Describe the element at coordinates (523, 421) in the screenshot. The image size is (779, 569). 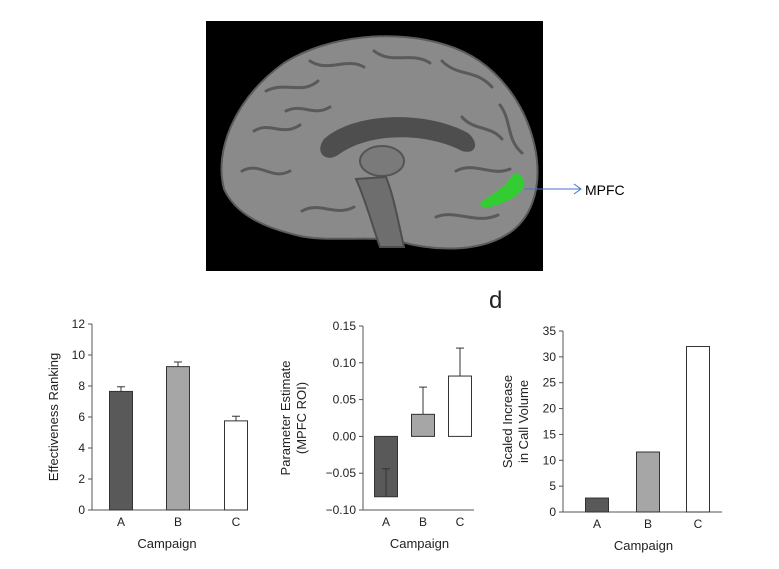
I see `y-axis-label-line: in Call Volume` at that location.